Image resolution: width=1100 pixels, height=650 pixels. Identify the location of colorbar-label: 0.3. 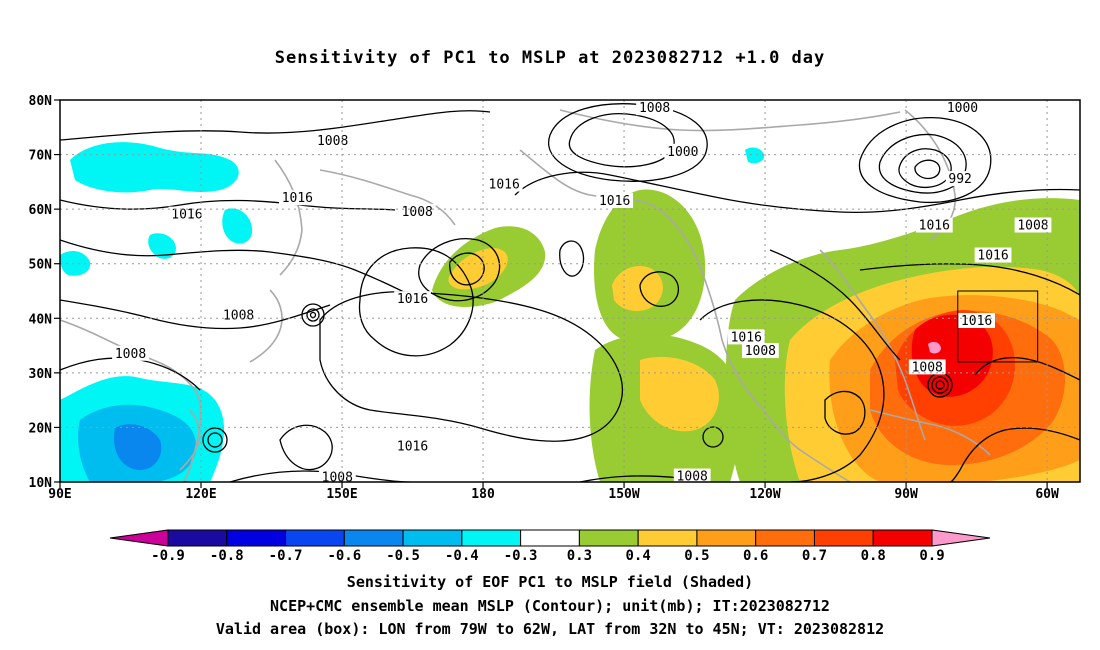
(579, 556).